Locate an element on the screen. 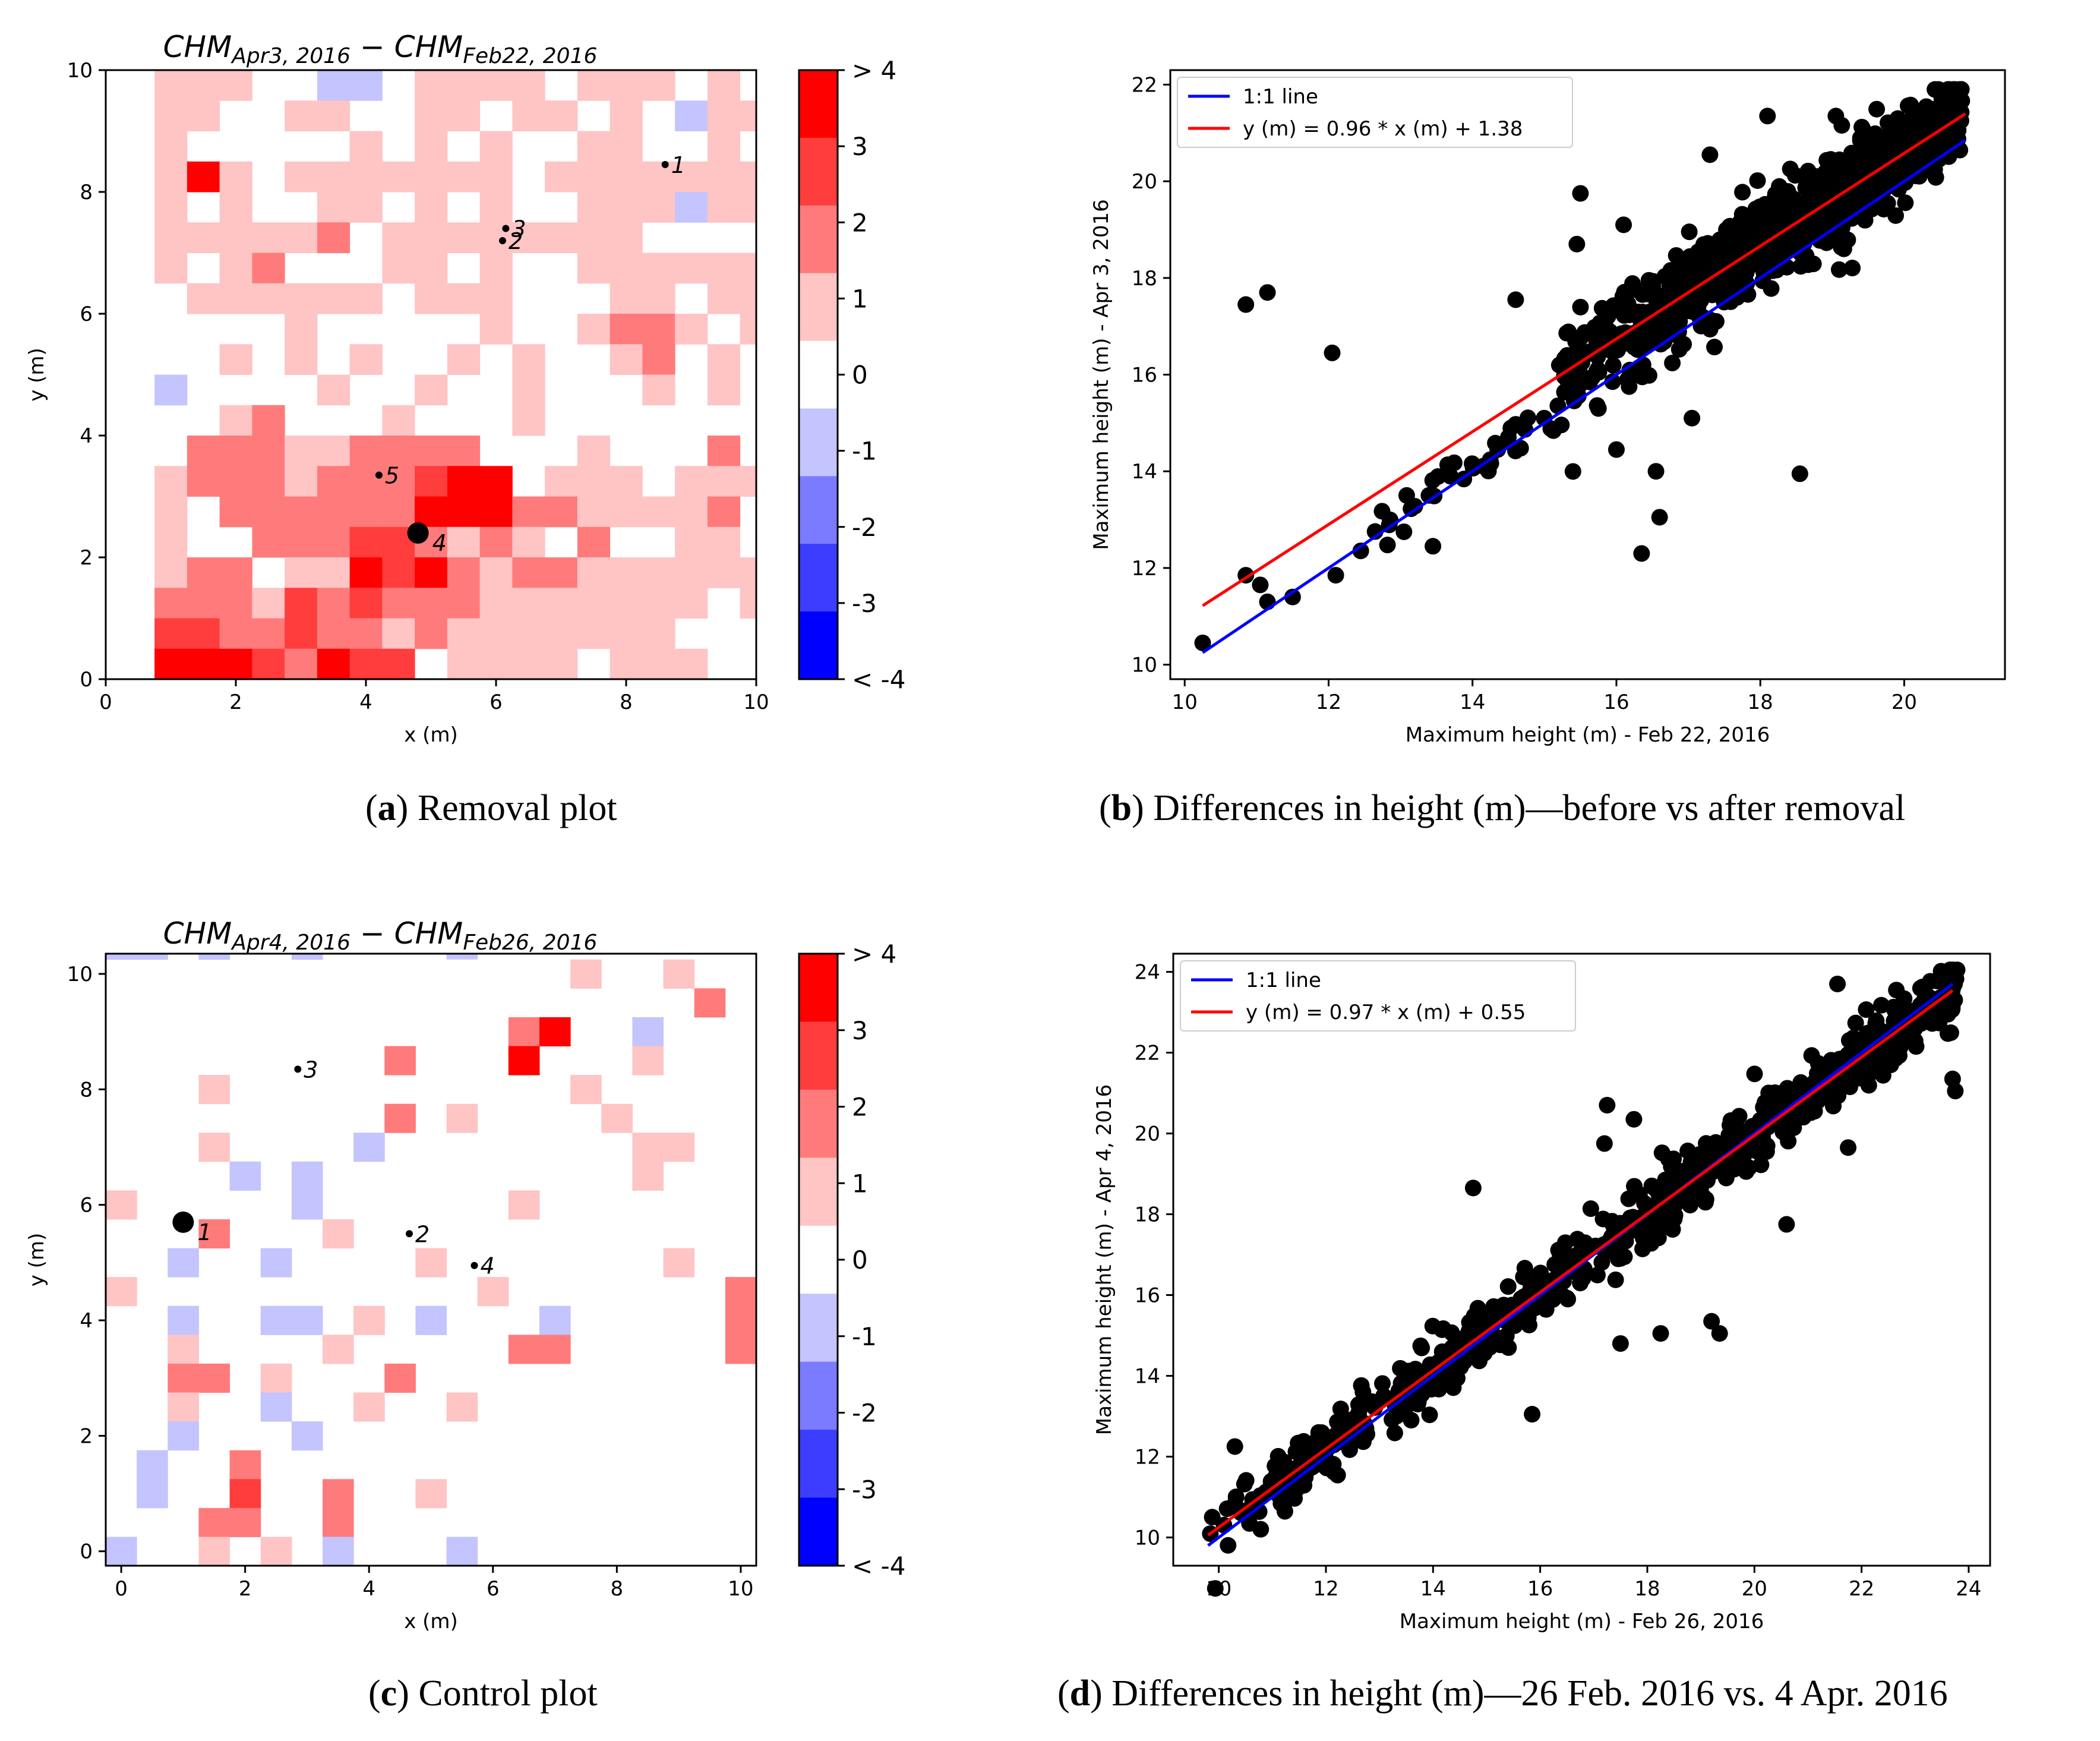 The width and height of the screenshot is (2100, 1741). panel-a-colorbar-label: -3 is located at coordinates (864, 603).